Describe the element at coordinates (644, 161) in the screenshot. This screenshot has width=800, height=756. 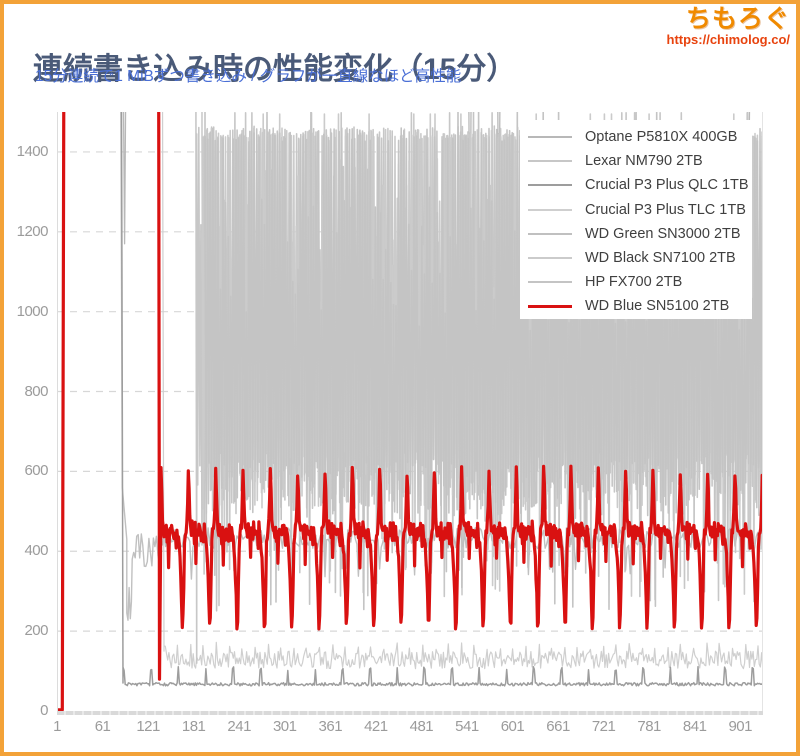
I see `legend-label: Lexar NM790 2TB` at that location.